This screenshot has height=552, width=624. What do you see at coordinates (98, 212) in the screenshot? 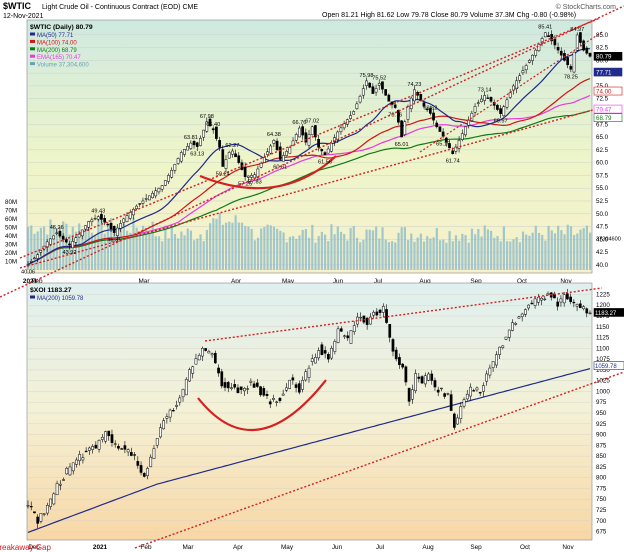
I see `price-label: 49.43` at bounding box center [98, 212].